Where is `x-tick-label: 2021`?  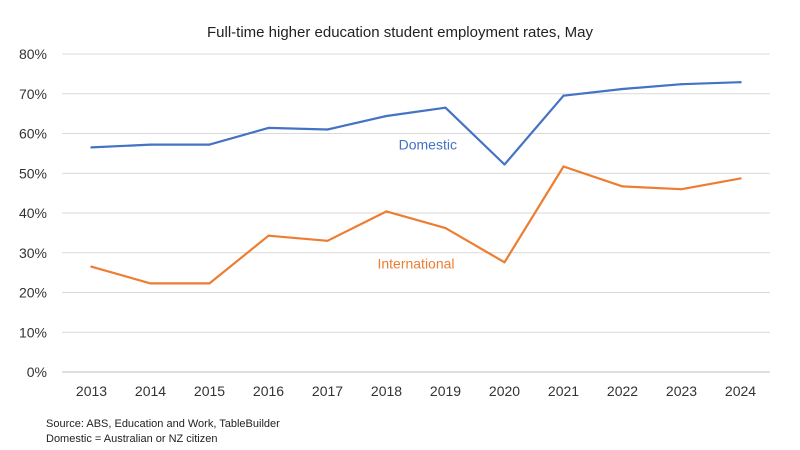
x-tick-label: 2021 is located at coordinates (563, 391).